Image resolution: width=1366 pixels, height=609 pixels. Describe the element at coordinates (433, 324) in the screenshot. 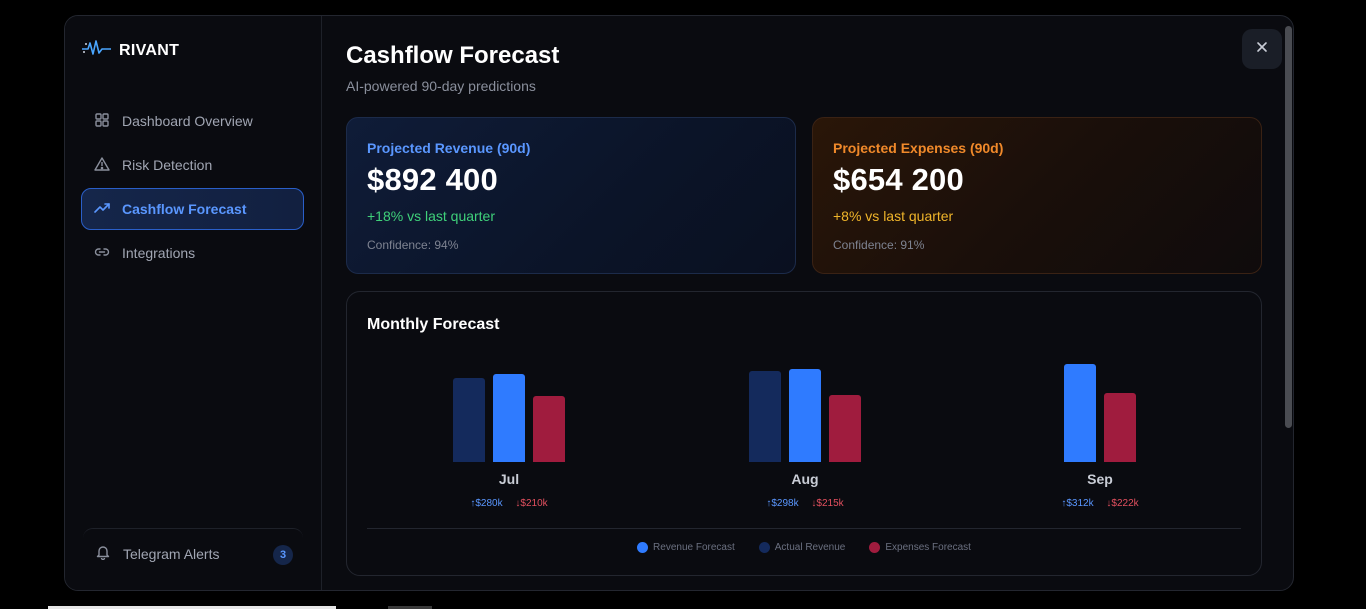

I see `forecast-title: Monthly Forecast` at that location.